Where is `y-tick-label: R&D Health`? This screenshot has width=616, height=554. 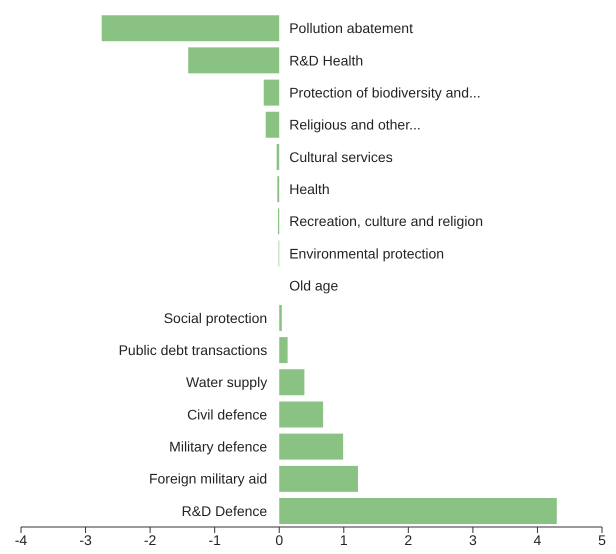 y-tick-label: R&D Health is located at coordinates (326, 60).